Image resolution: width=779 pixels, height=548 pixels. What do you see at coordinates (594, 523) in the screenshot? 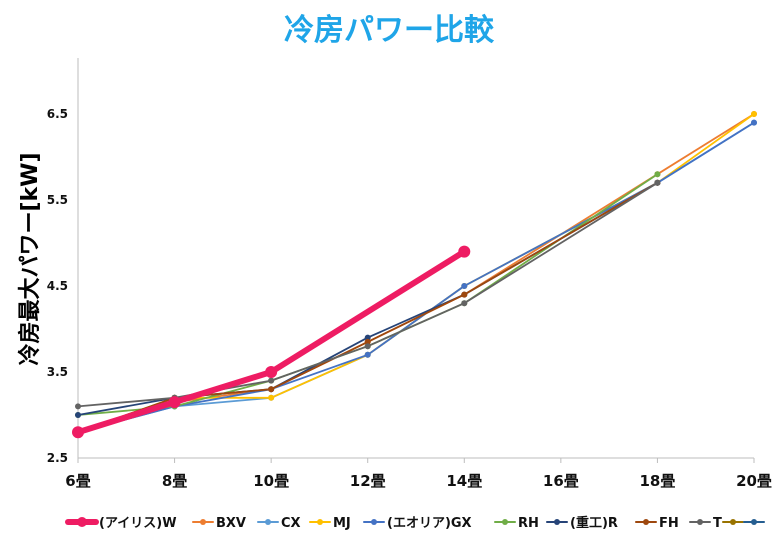
I see `legend-label: (重工)R` at bounding box center [594, 523].